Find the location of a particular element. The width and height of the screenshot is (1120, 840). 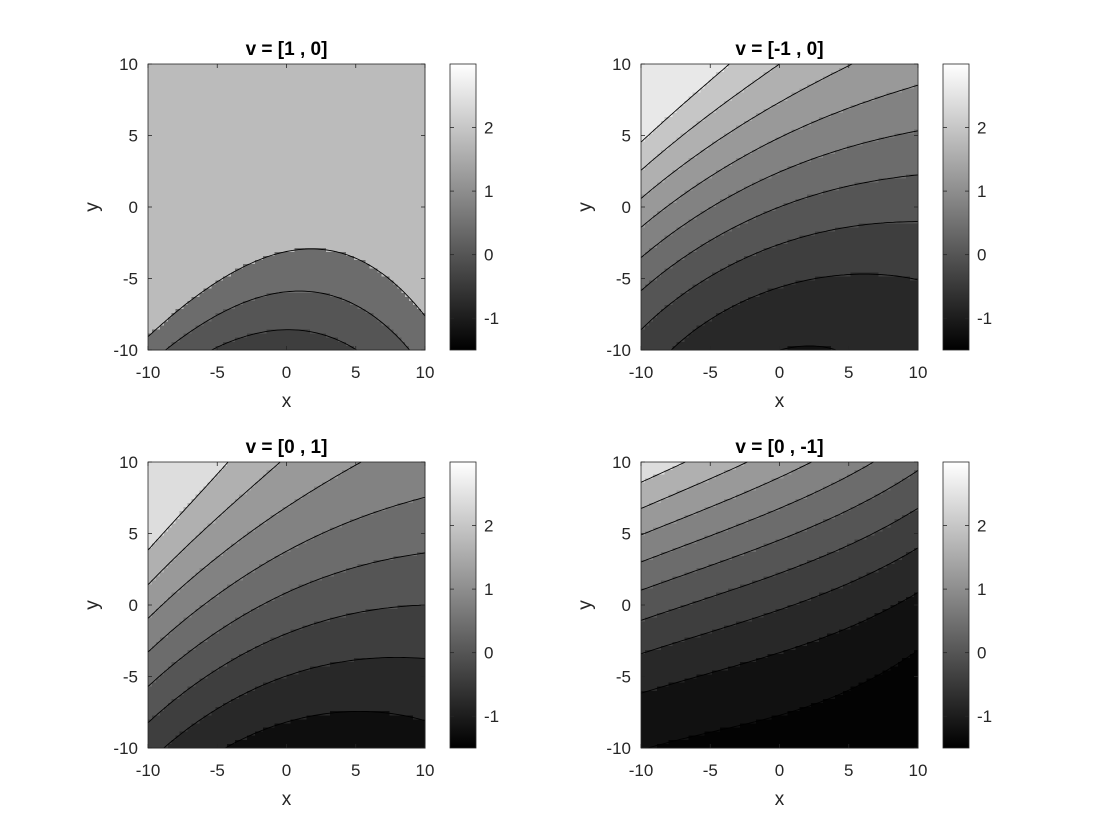

subplot-title: v = [-1 , 0] is located at coordinates (779, 49).